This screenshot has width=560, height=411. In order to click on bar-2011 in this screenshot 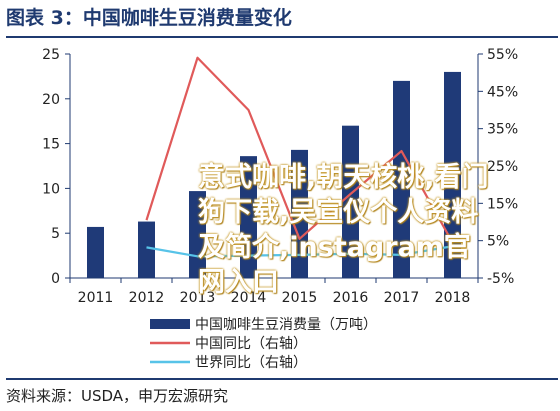, I will do `click(95, 252)`.